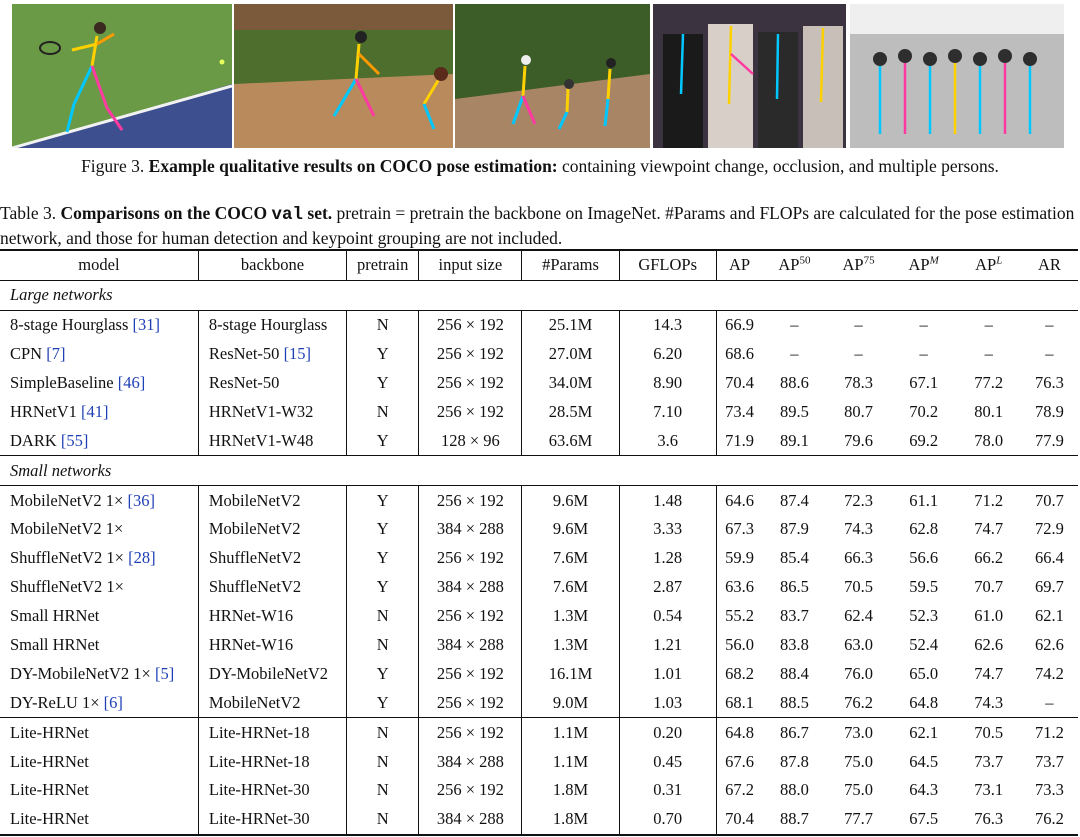 The image size is (1080, 837). What do you see at coordinates (858, 587) in the screenshot?
I see `cell-ap75: 70.5` at bounding box center [858, 587].